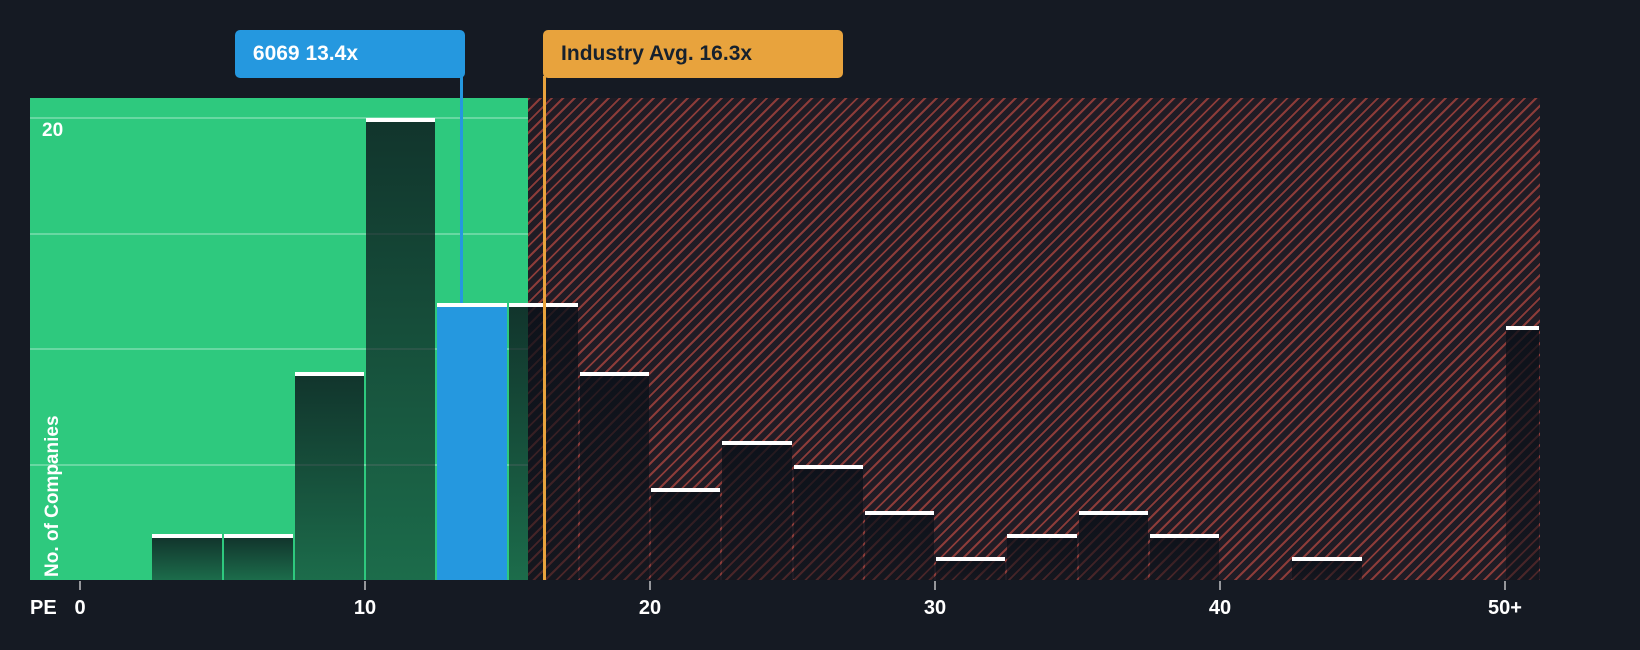 The height and width of the screenshot is (650, 1640). I want to click on histogram-bar-pe-17.5, so click(614, 476).